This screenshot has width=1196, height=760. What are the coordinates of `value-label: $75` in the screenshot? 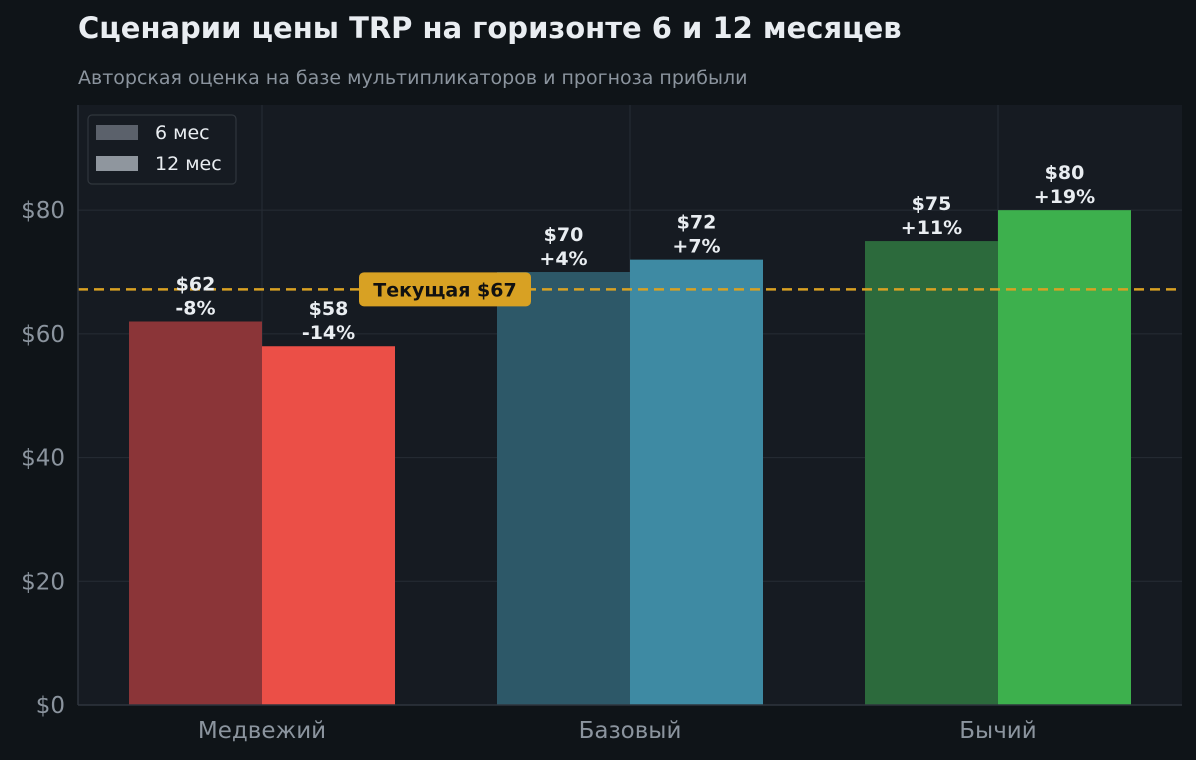 It's located at (932, 204).